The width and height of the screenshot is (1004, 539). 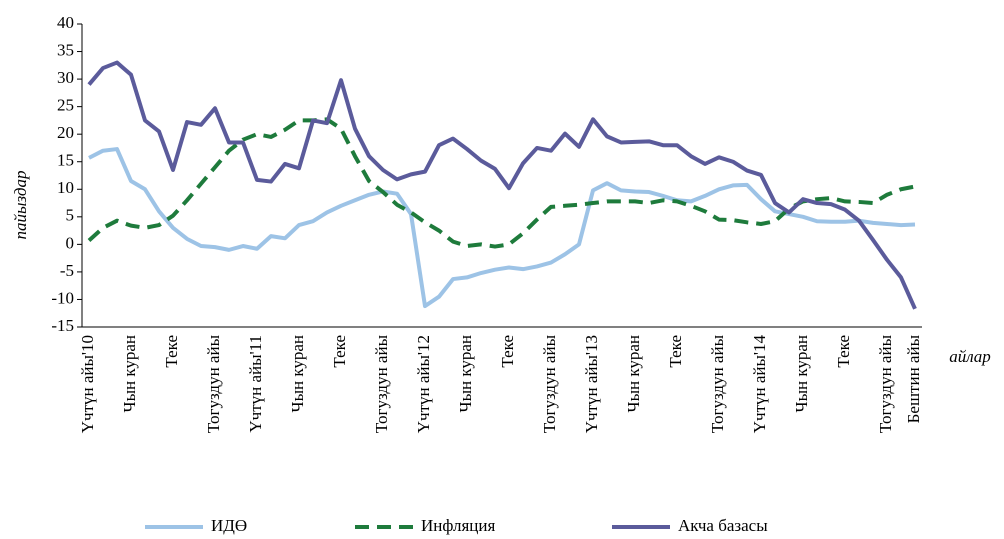 I want to click on y-tick-label: 10, so click(x=65, y=187).